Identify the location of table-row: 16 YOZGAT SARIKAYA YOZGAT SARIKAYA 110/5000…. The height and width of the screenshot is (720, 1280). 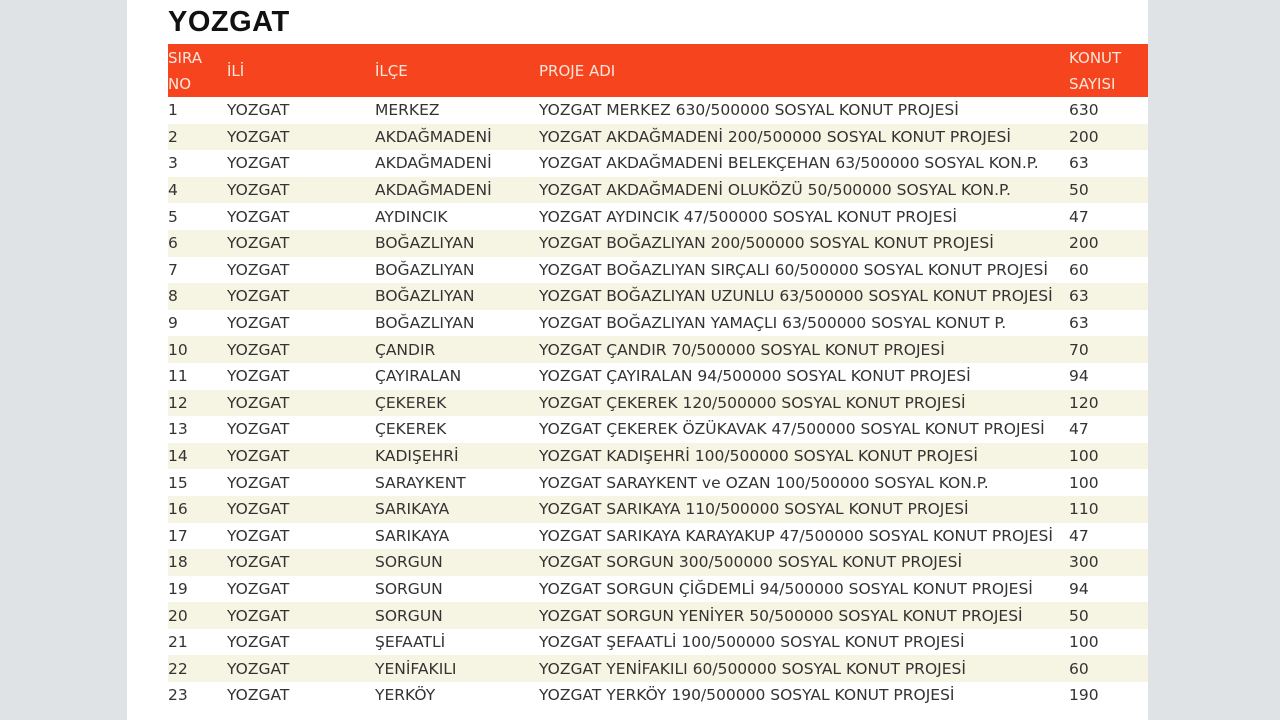
(658, 509).